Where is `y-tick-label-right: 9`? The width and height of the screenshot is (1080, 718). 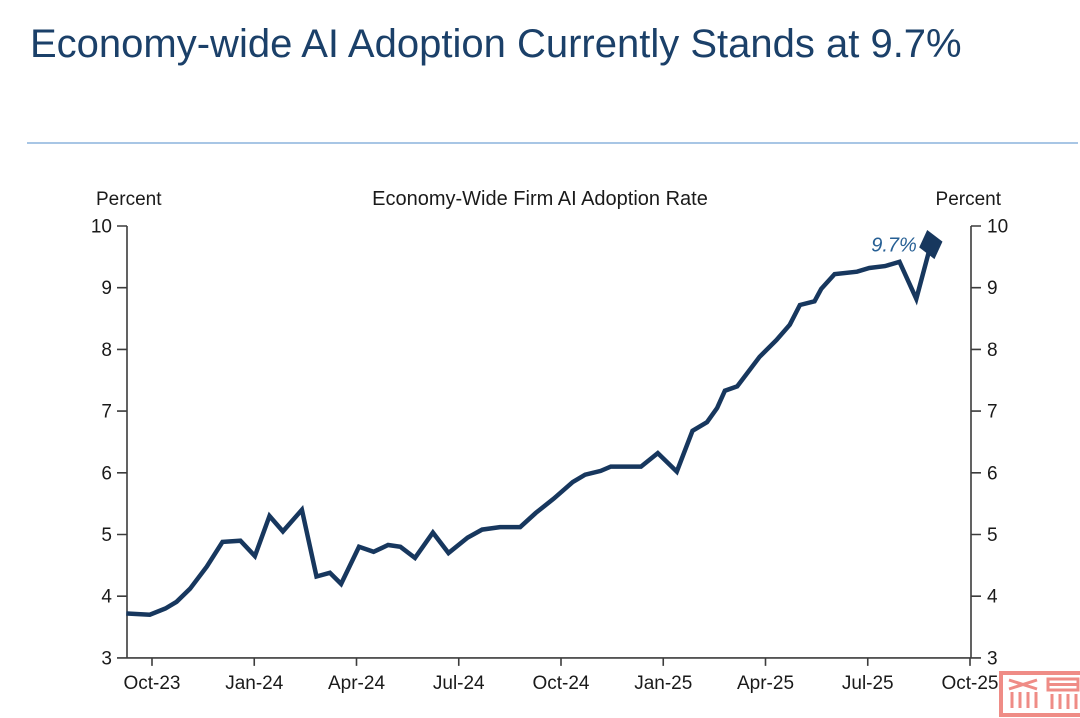
y-tick-label-right: 9 is located at coordinates (992, 288).